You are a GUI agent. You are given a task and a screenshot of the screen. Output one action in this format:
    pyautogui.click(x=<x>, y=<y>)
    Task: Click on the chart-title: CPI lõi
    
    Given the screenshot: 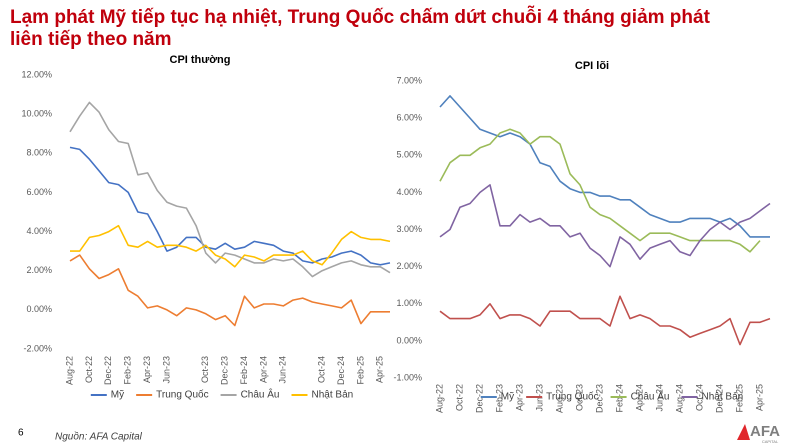 What is the action you would take?
    pyautogui.click(x=592, y=66)
    